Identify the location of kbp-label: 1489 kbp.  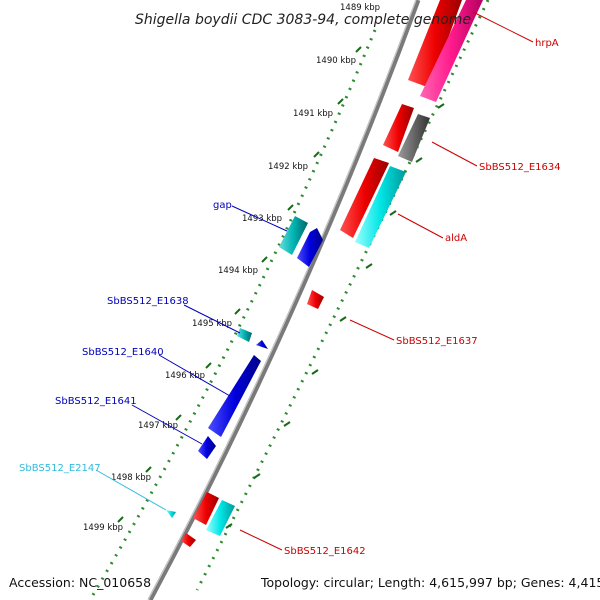
(360, 8).